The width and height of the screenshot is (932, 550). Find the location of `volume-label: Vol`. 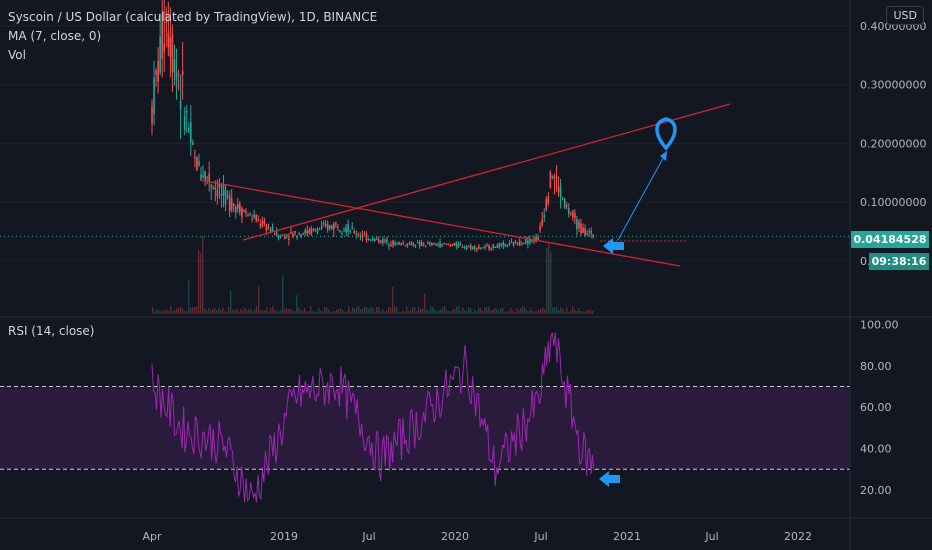

volume-label: Vol is located at coordinates (17, 55).